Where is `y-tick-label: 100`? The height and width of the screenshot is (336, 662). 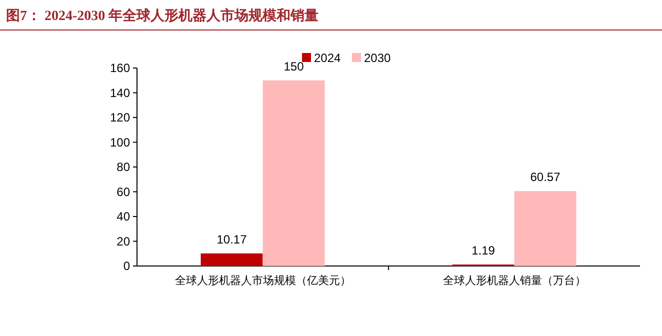 y-tick-label: 100 is located at coordinates (120, 142).